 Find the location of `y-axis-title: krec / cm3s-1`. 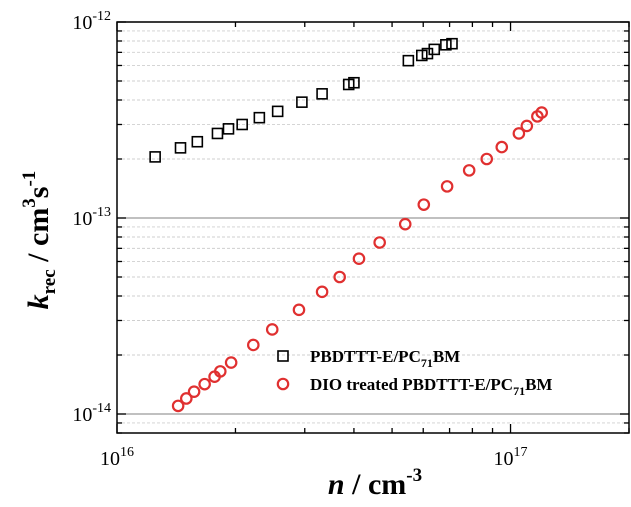

y-axis-title: krec / cm3s-1 is located at coordinates (39, 240).